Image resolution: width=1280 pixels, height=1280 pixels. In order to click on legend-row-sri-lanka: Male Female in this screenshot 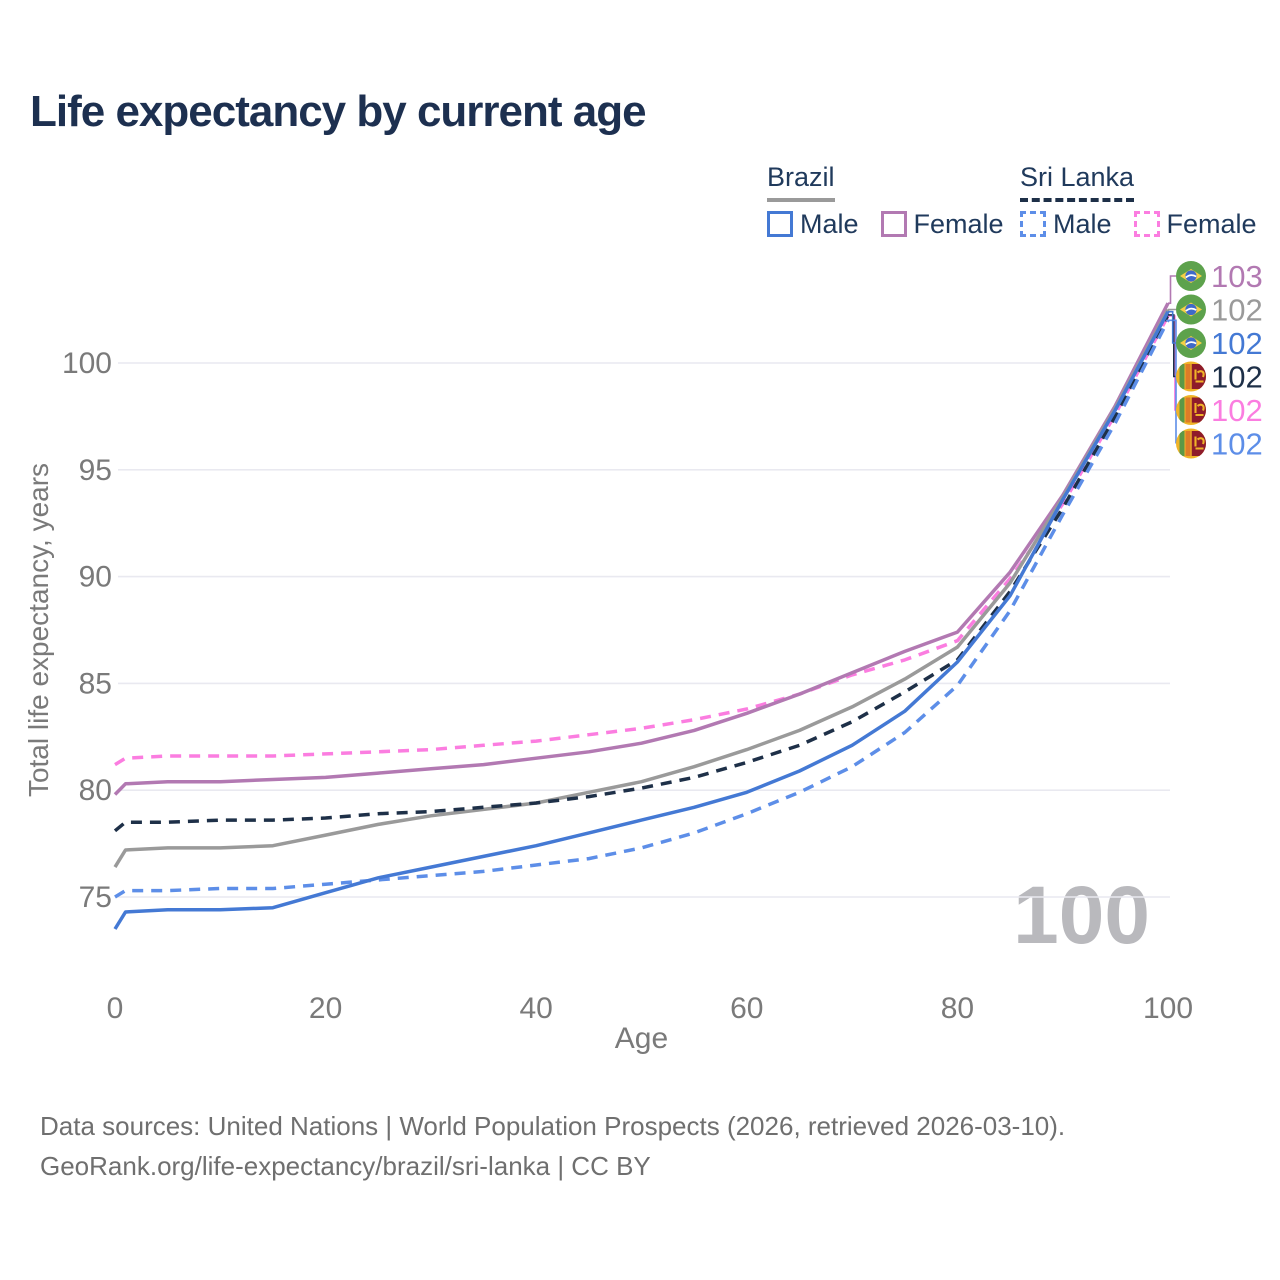, I will do `click(1149, 223)`.